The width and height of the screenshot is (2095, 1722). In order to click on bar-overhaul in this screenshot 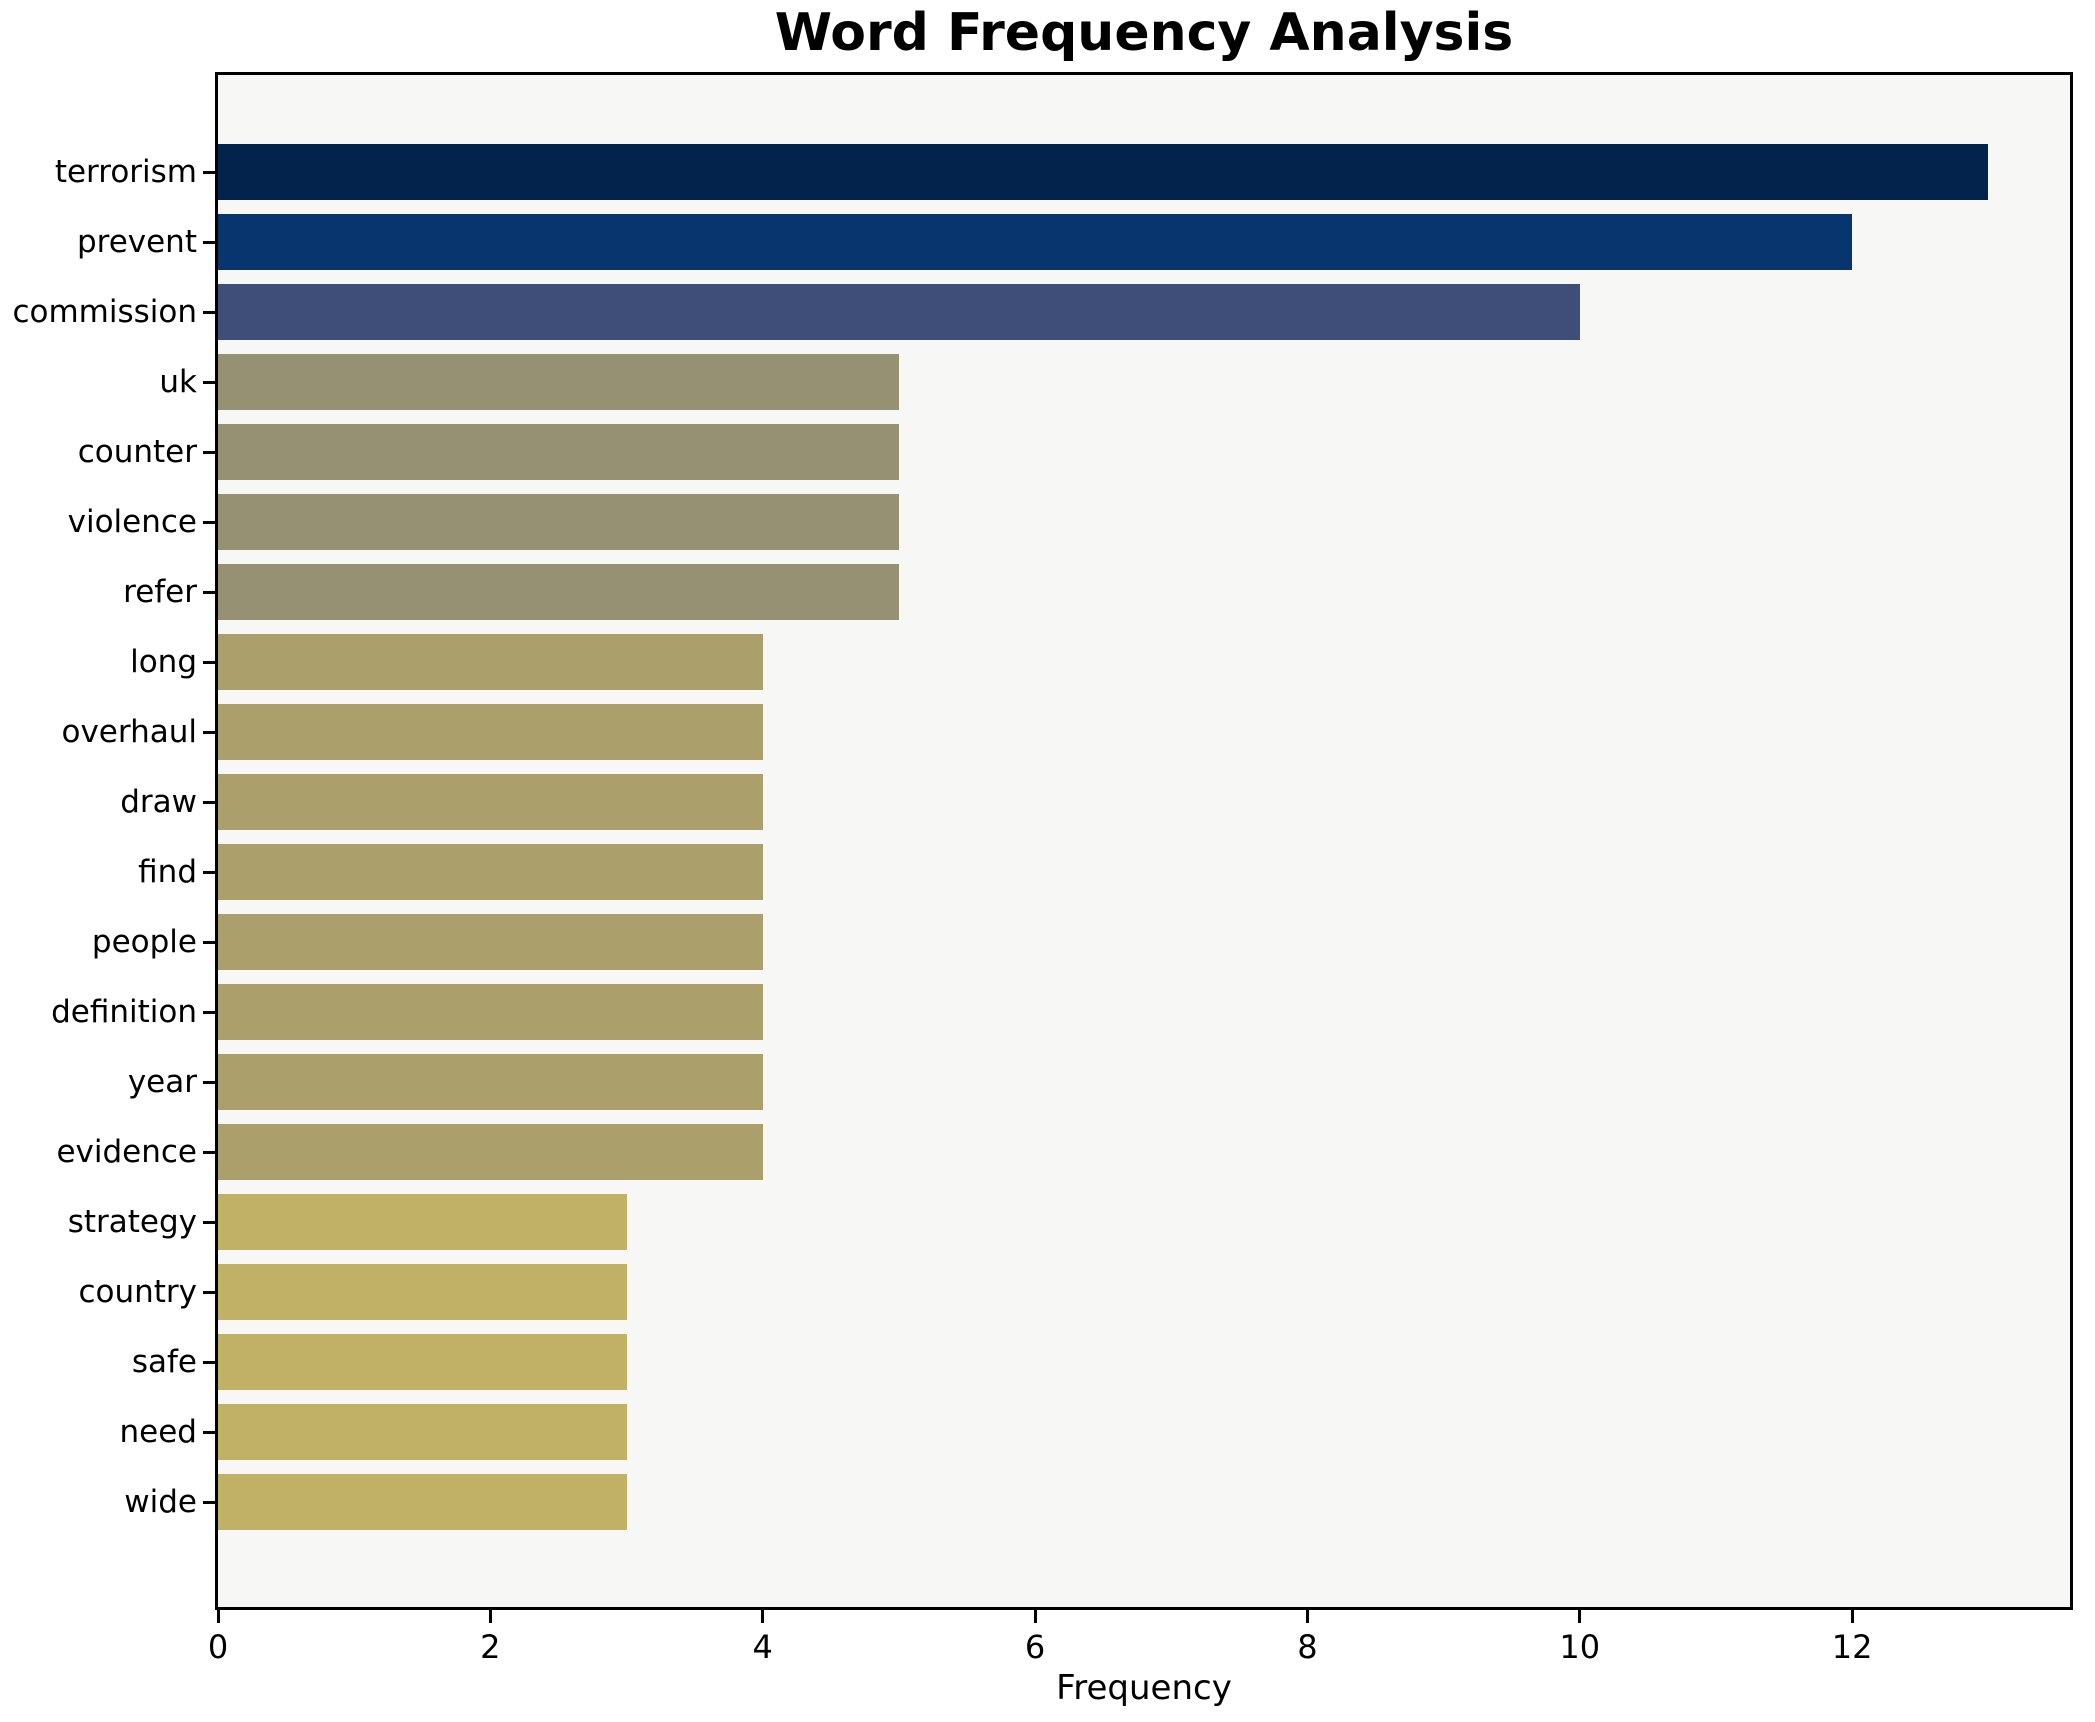, I will do `click(490, 732)`.